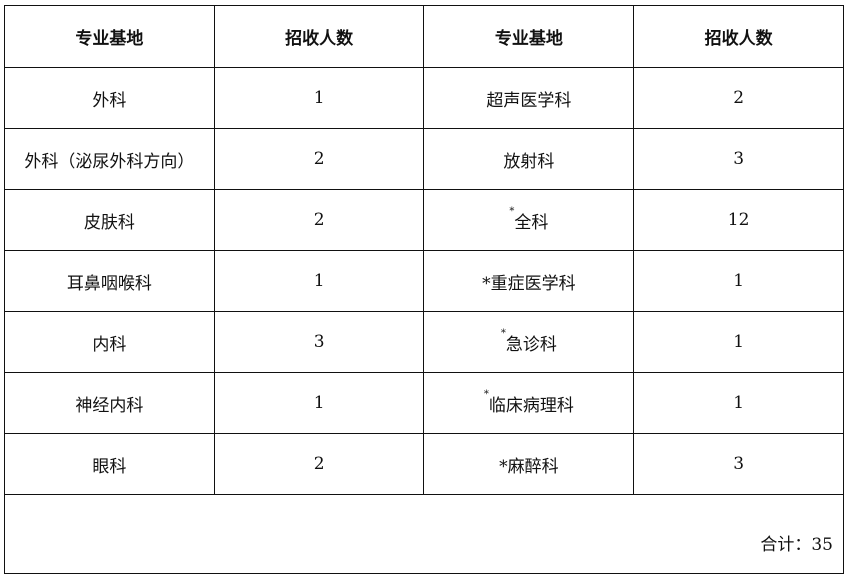 Image resolution: width=848 pixels, height=574 pixels. I want to click on base-name: 超声医学科, so click(529, 100).